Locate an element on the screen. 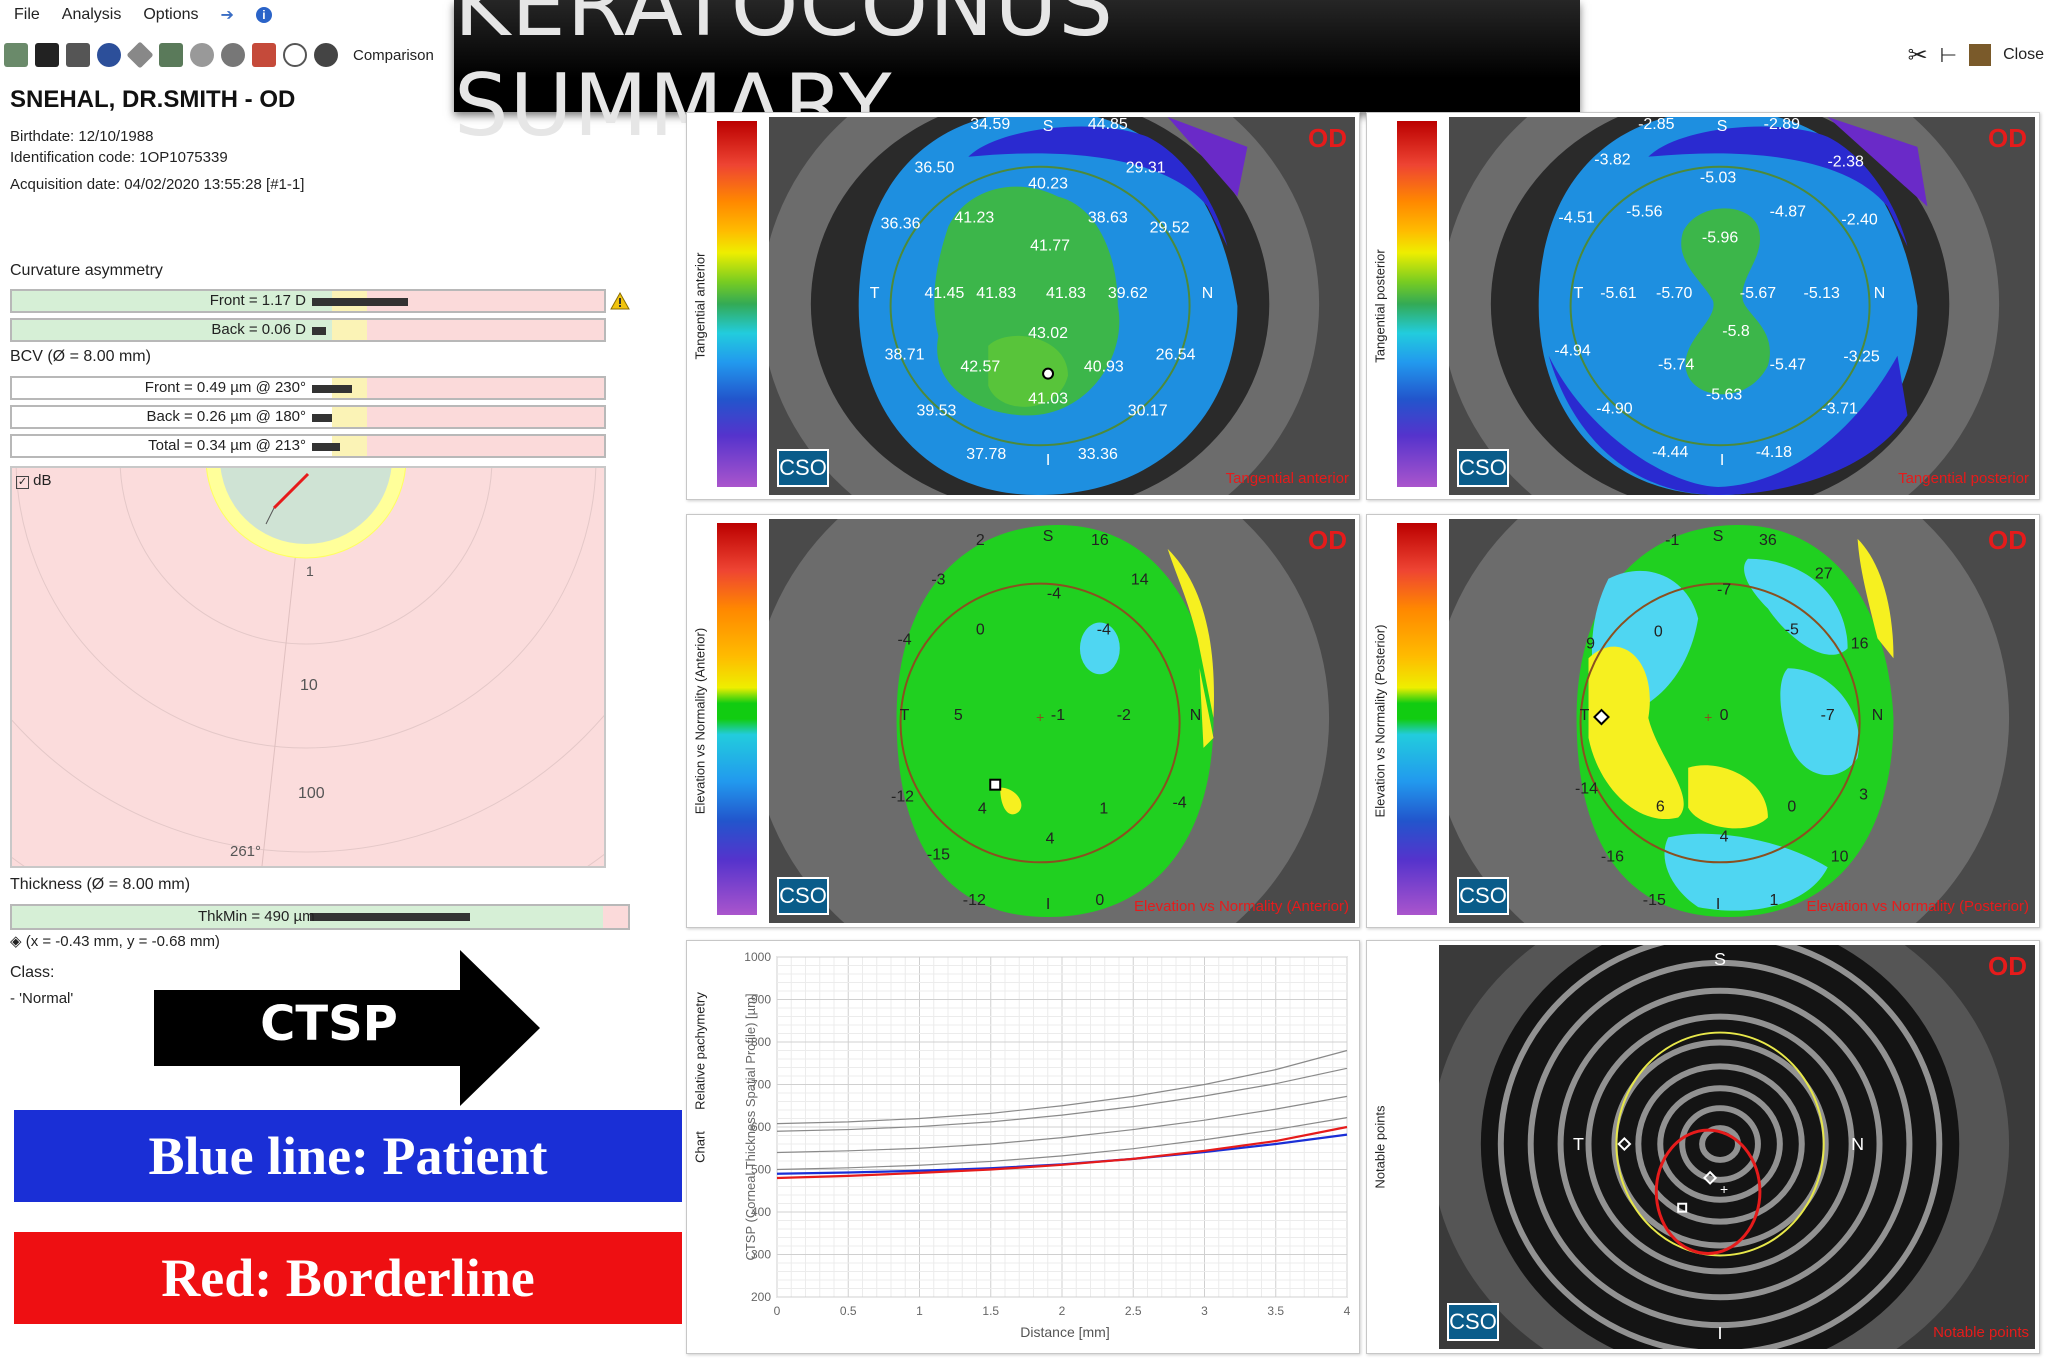 Image resolution: width=2048 pixels, height=1366 pixels. x-tick-label: 0 is located at coordinates (777, 1311).